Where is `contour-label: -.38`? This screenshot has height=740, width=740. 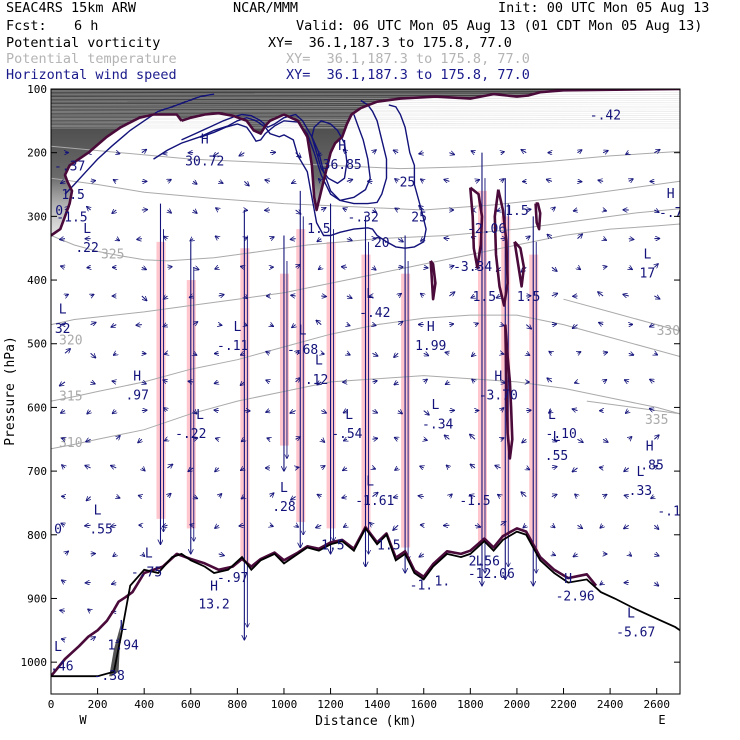
contour-label: -.38 is located at coordinates (109, 676).